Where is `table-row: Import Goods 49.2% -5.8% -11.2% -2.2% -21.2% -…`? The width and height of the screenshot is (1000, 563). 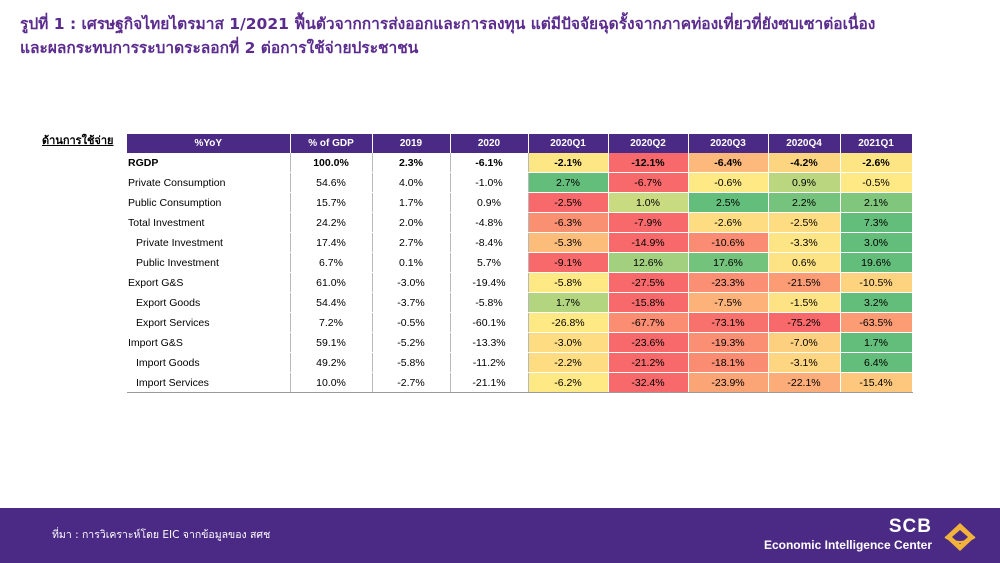 table-row: Import Goods 49.2% -5.8% -11.2% -2.2% -21.2% -… is located at coordinates (520, 362).